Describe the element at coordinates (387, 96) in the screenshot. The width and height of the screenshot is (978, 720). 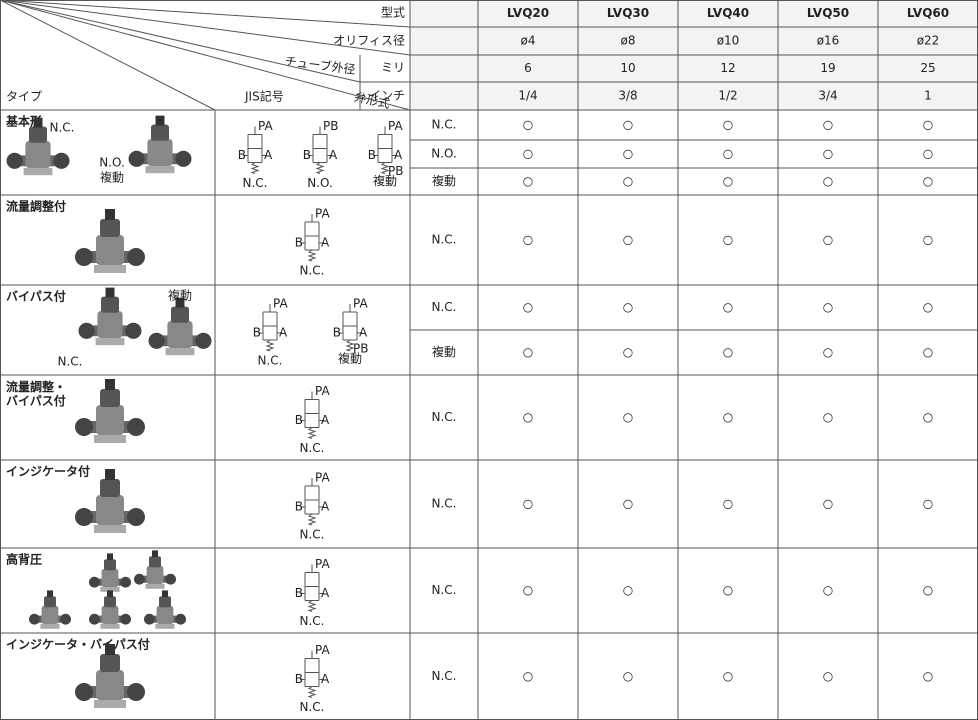
I see `inch-label: インチ` at that location.